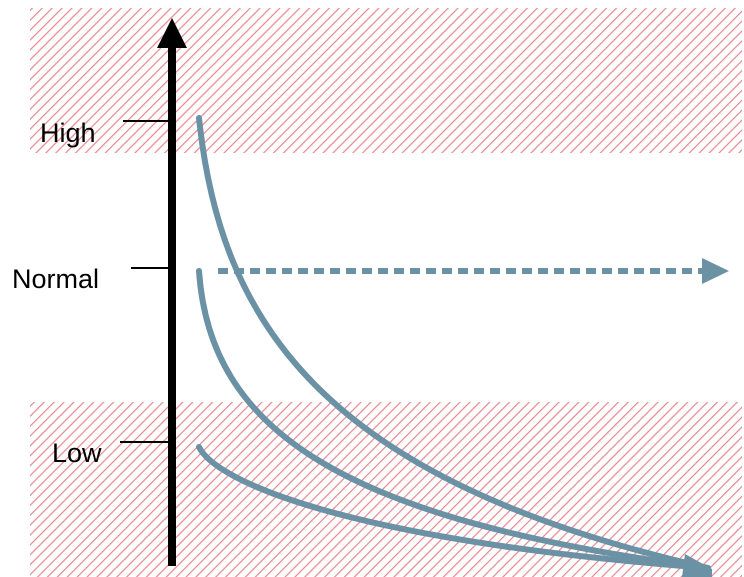 The image size is (744, 577). What do you see at coordinates (172, 33) in the screenshot?
I see `axis-arrowhead-icon` at bounding box center [172, 33].